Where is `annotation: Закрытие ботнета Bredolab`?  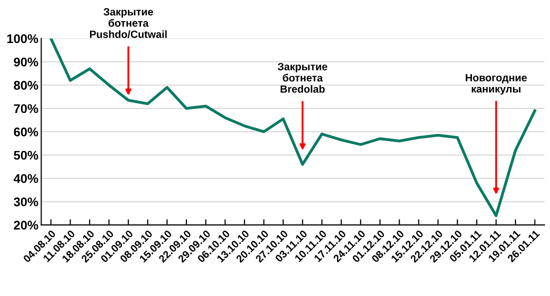 annotation: Закрытие ботнета Bredolab is located at coordinates (303, 77).